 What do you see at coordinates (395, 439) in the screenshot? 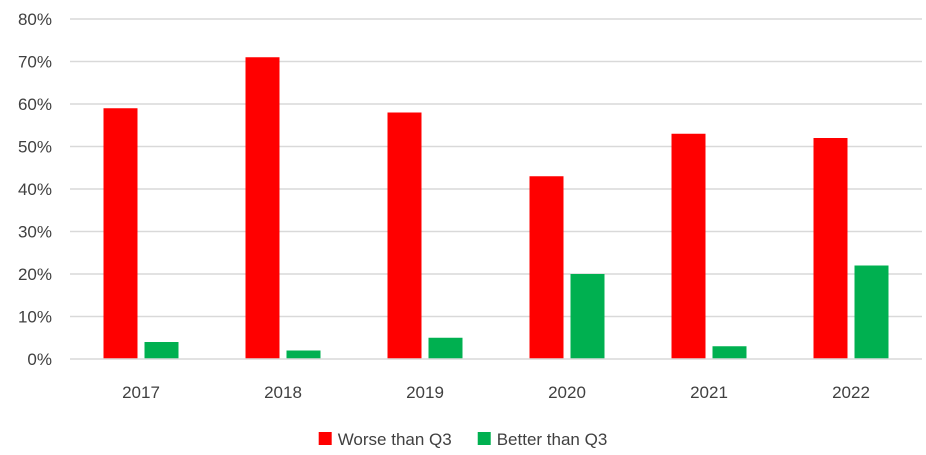
I see `legend-label-worse-than-q3: Worse than Q3` at bounding box center [395, 439].